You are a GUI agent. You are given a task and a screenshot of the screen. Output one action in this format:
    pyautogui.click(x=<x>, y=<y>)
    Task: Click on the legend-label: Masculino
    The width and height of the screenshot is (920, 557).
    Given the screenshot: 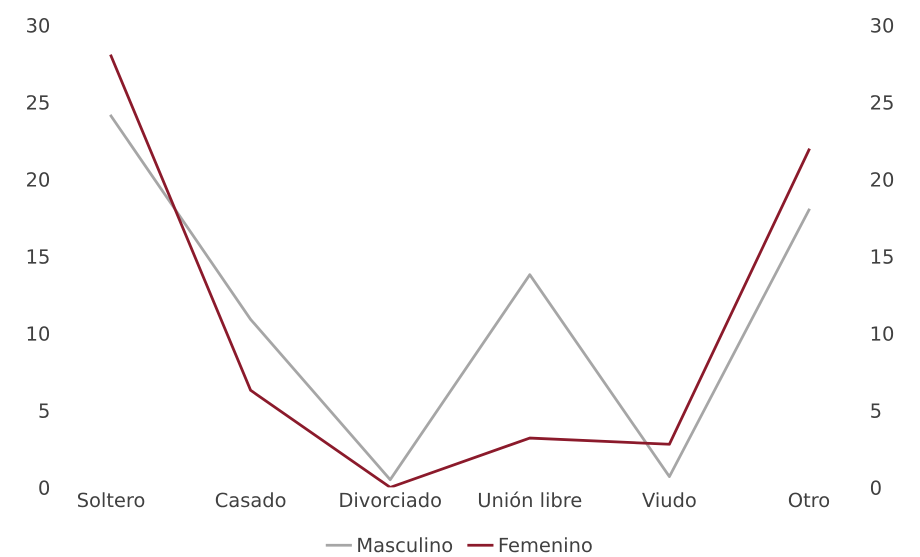 What is the action you would take?
    pyautogui.click(x=405, y=544)
    